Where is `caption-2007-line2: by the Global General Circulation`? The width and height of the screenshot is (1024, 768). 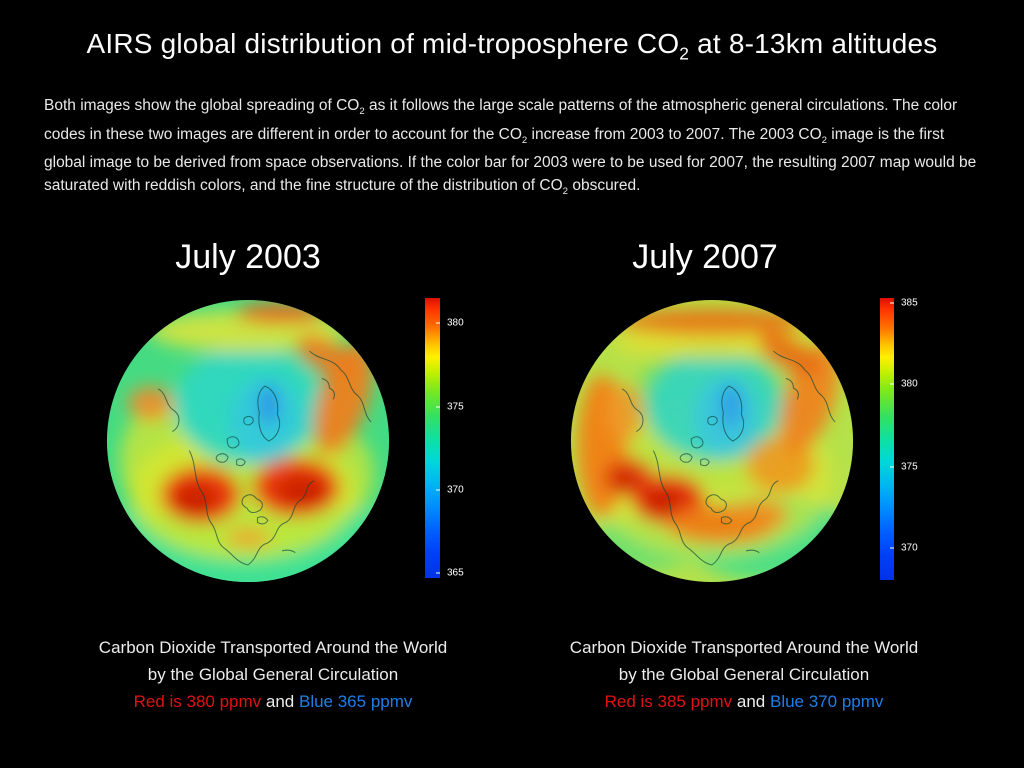
caption-2007-line2: by the Global General Circulation is located at coordinates (744, 674).